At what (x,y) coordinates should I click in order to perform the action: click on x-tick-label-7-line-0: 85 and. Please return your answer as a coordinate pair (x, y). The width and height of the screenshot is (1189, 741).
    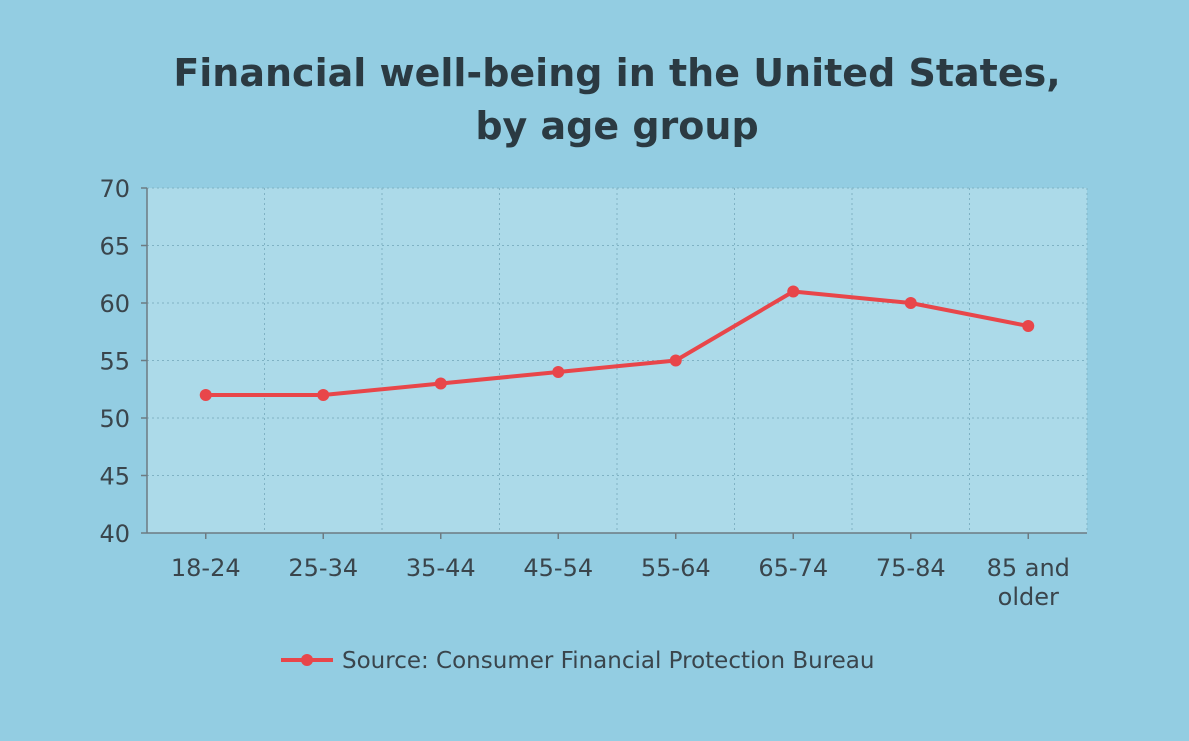
    Looking at the image, I should click on (1028, 568).